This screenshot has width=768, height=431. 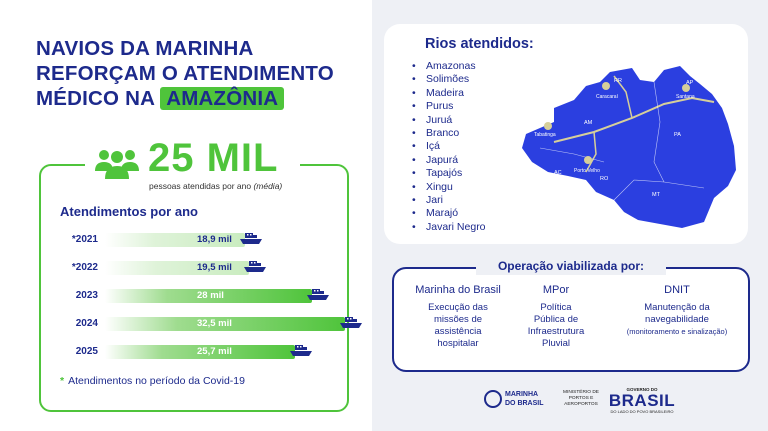 I want to click on map-city-markers, so click(x=617, y=123).